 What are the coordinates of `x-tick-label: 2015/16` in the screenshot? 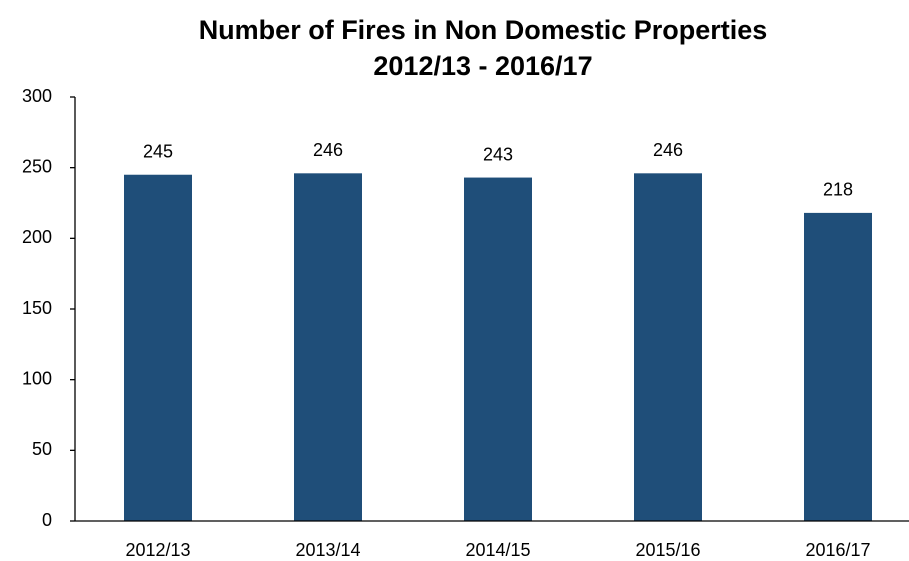 It's located at (667, 550).